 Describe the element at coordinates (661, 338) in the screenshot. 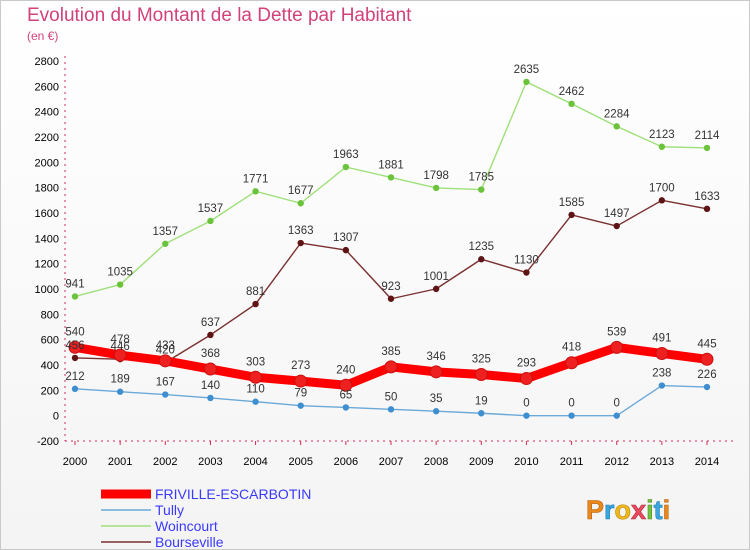

I see `data-label: 491` at that location.